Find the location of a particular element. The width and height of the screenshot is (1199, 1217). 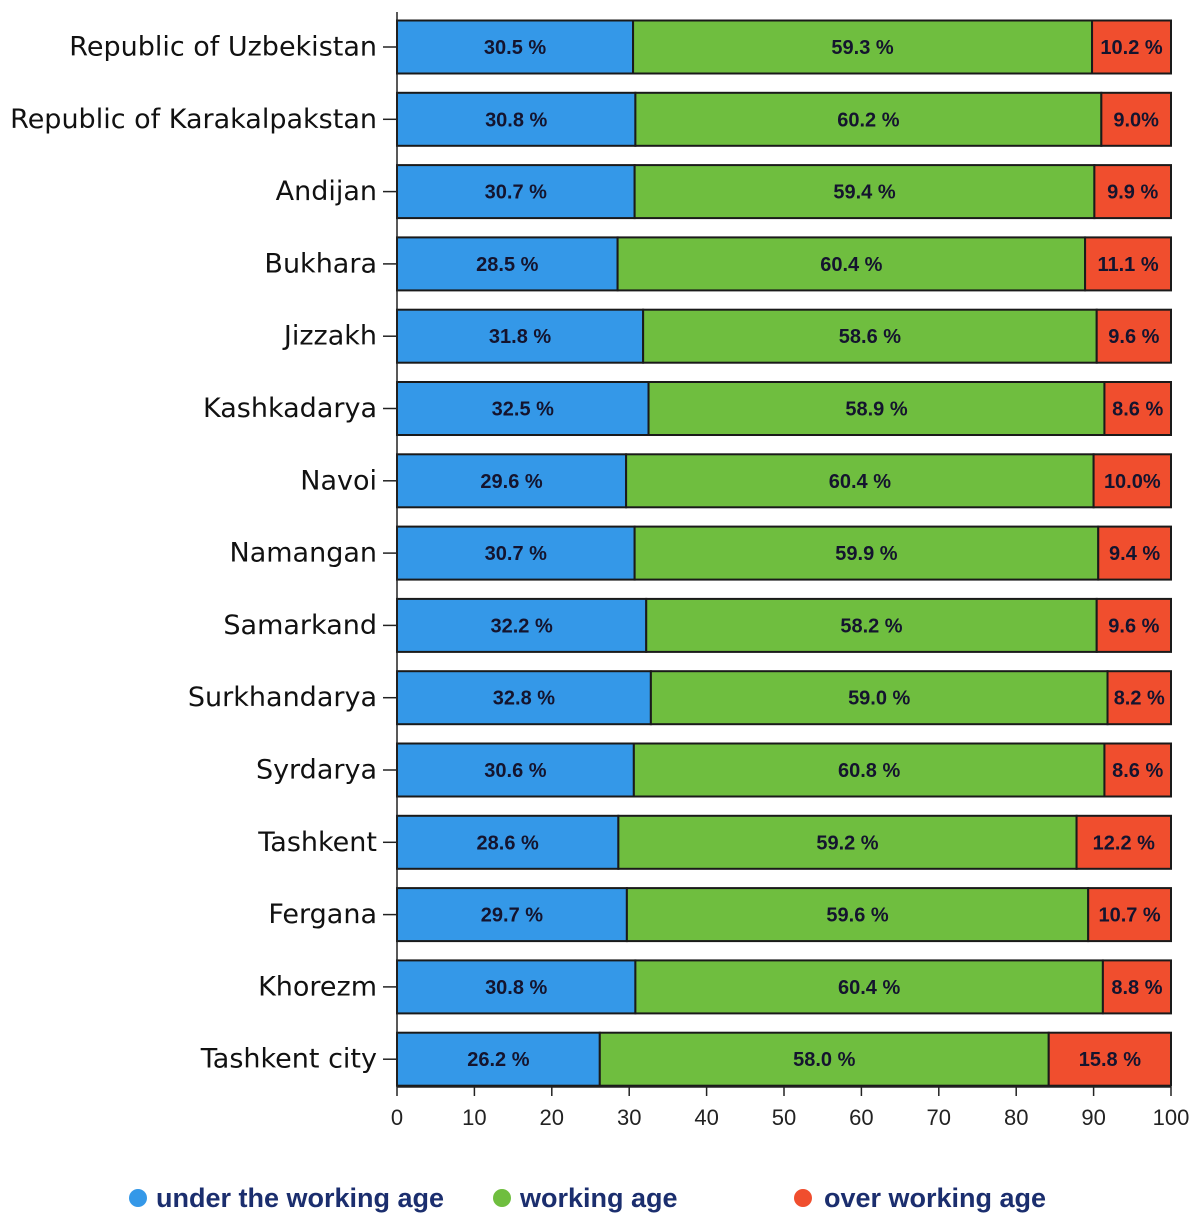

data-label-working-age-bukhara: 60.4 % is located at coordinates (851, 265).